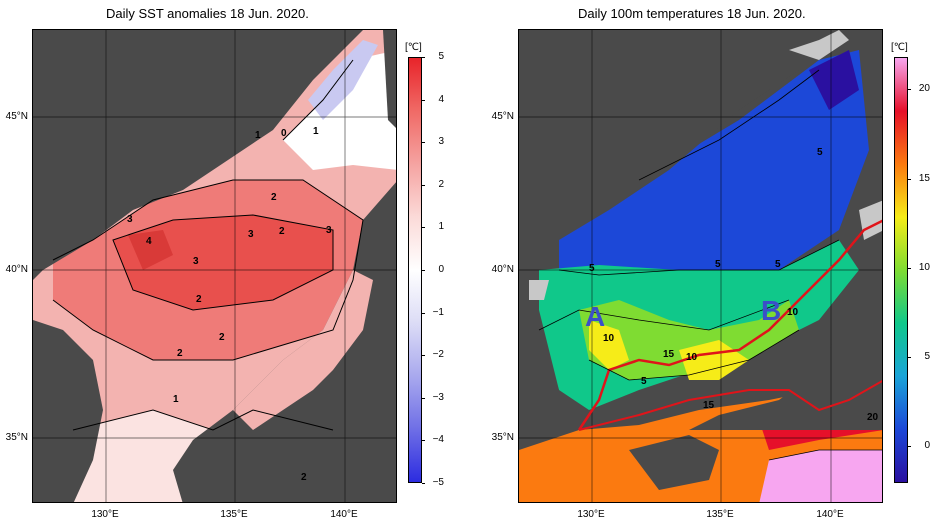  I want to click on colorbar-tick-label: 20, so click(924, 88).